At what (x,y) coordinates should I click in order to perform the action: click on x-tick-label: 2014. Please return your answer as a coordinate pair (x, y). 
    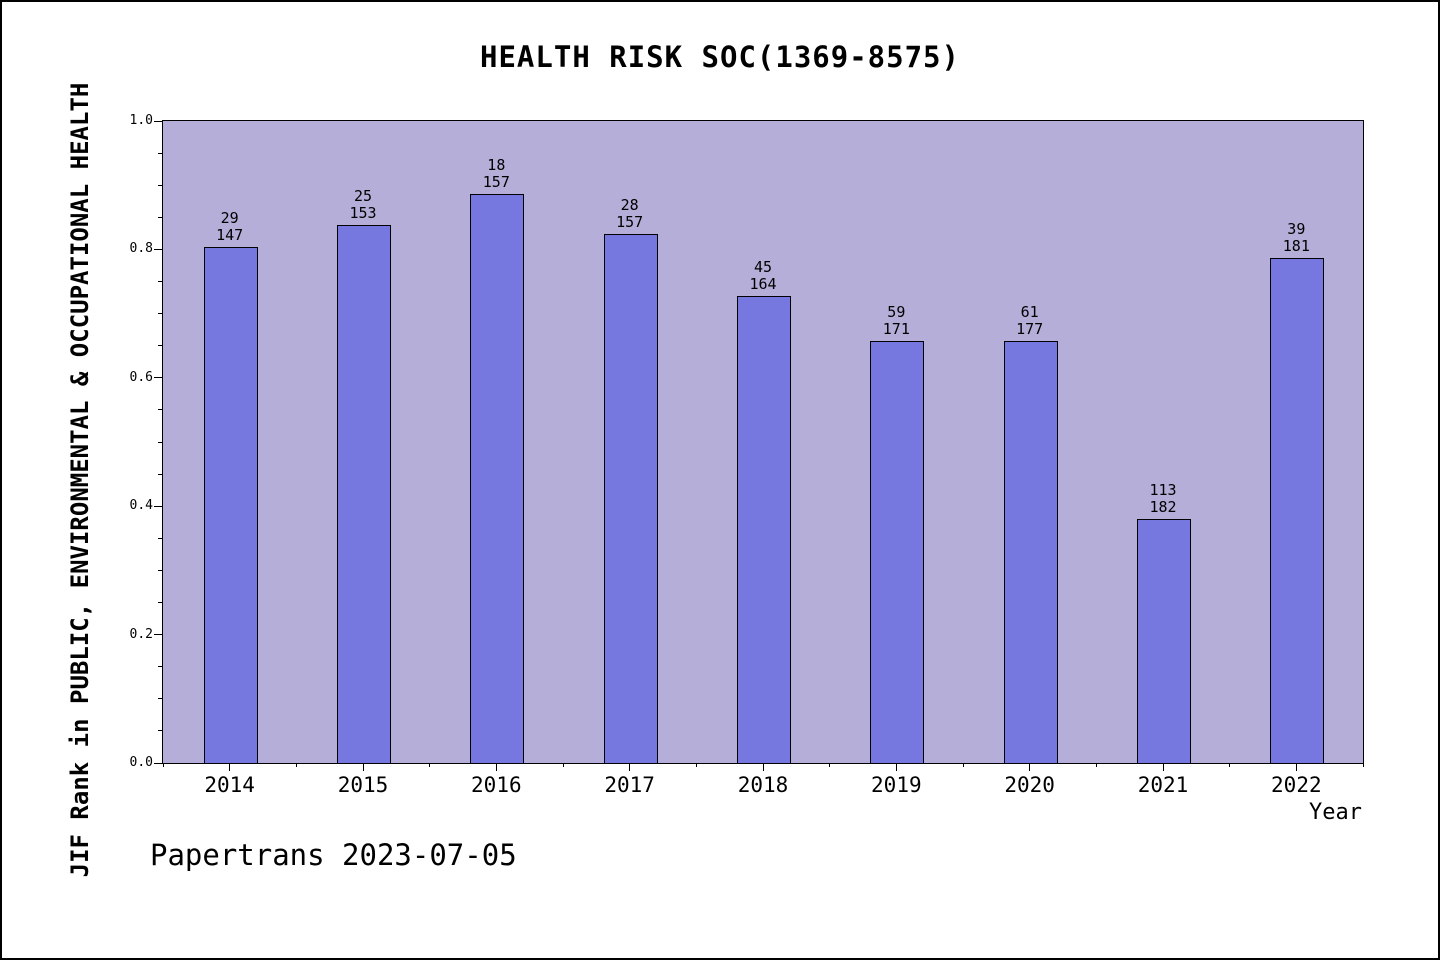
    Looking at the image, I should click on (229, 785).